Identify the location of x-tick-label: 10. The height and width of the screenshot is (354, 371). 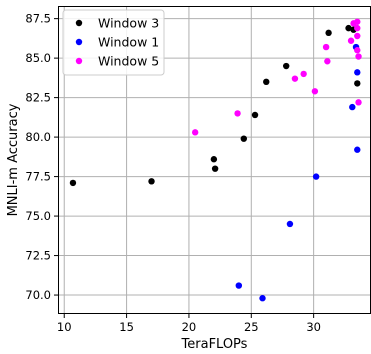
(64, 327).